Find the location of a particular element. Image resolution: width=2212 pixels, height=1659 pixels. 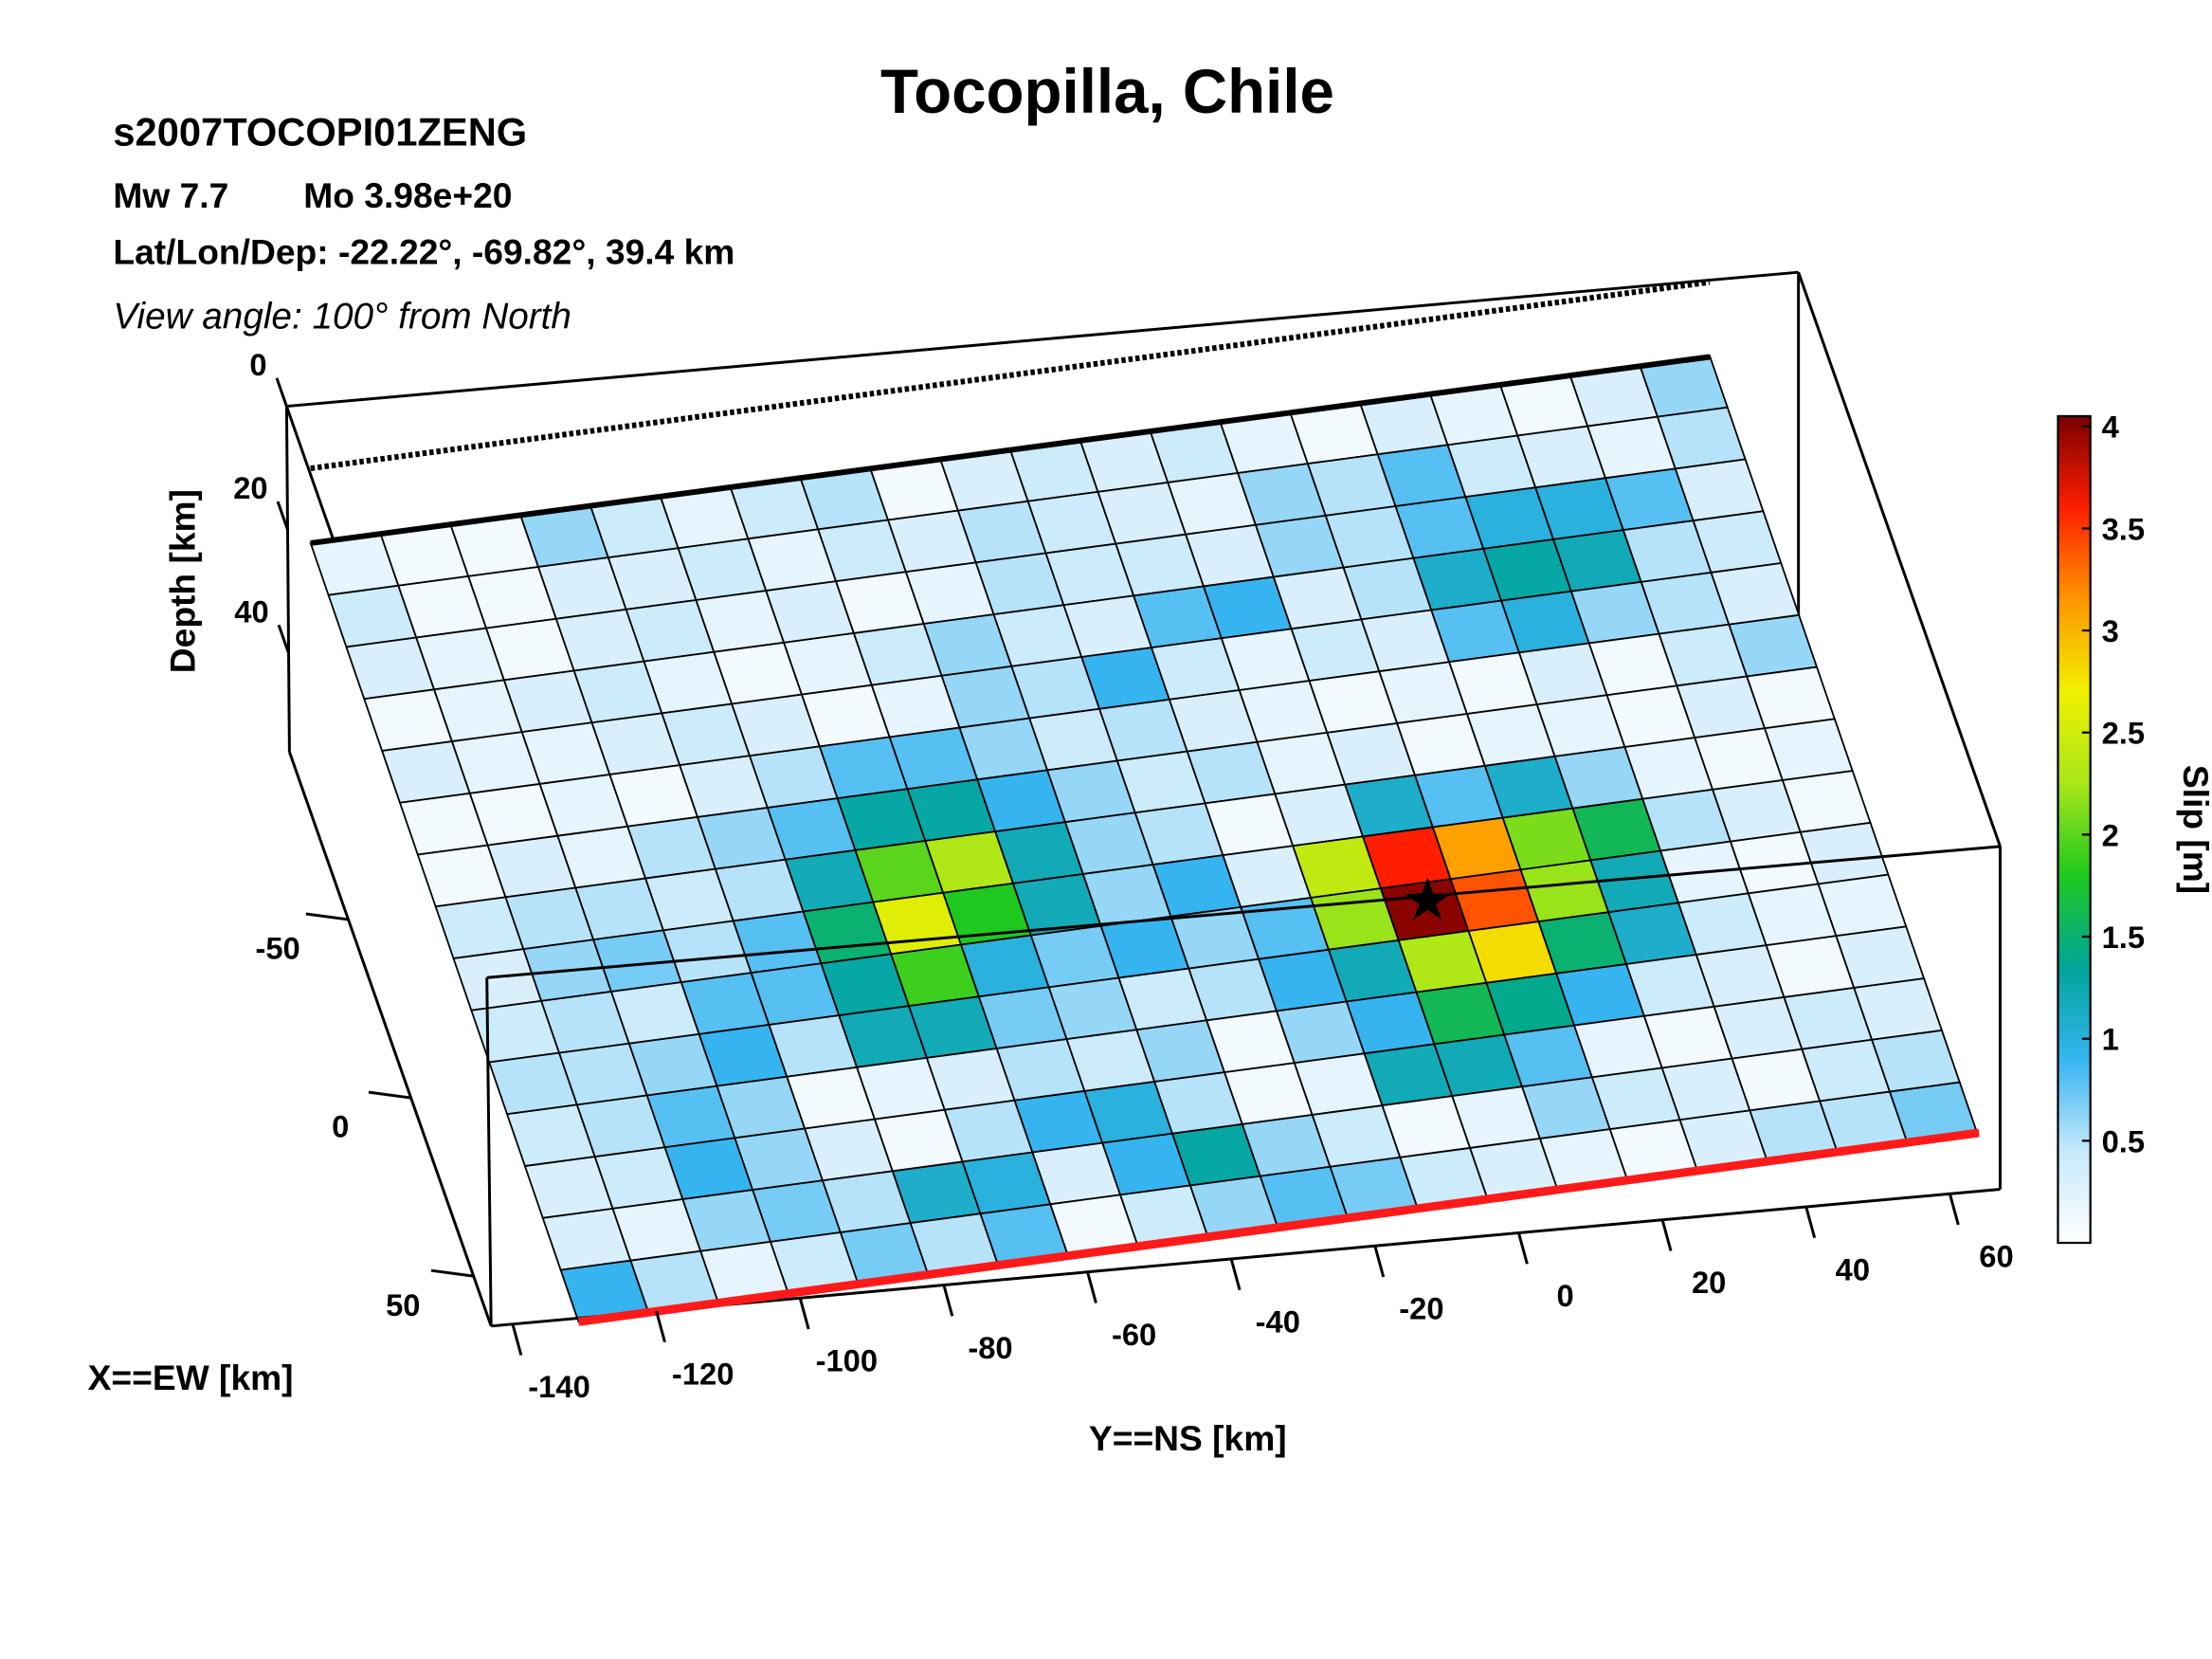

y-tick-label: 0 is located at coordinates (1565, 1295).